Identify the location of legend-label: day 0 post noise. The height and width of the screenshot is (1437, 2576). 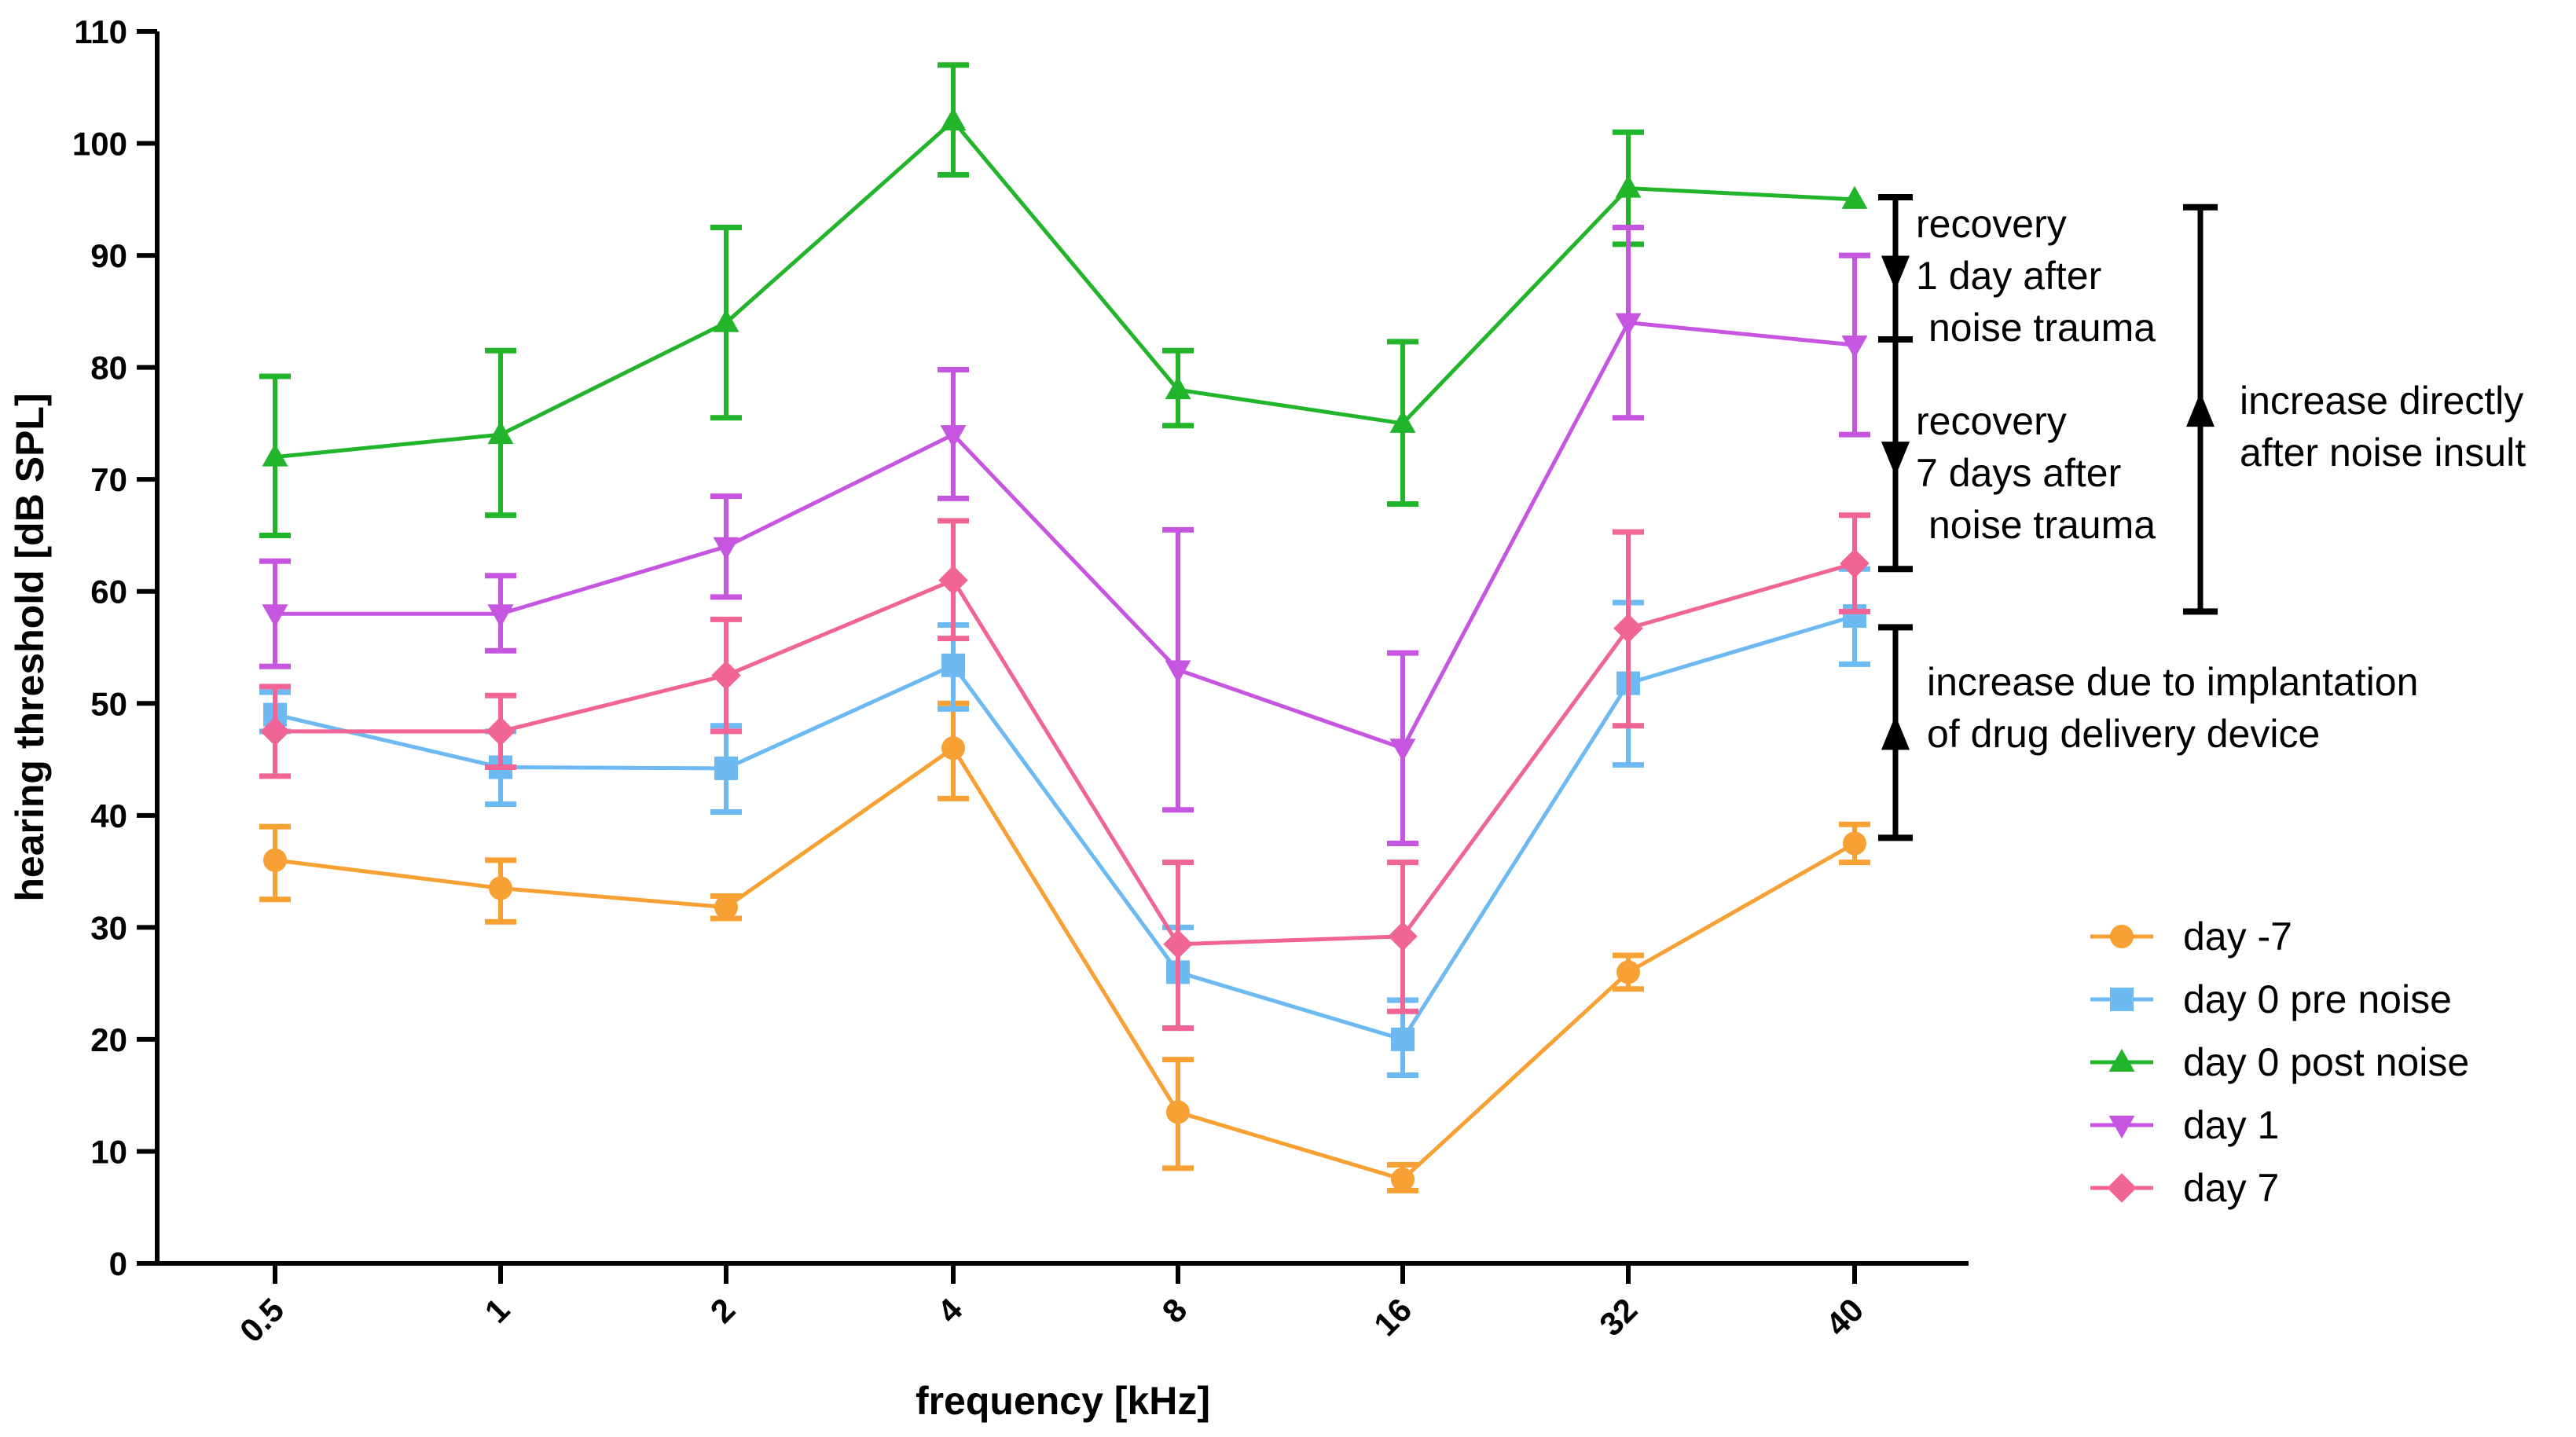
(2326, 1062).